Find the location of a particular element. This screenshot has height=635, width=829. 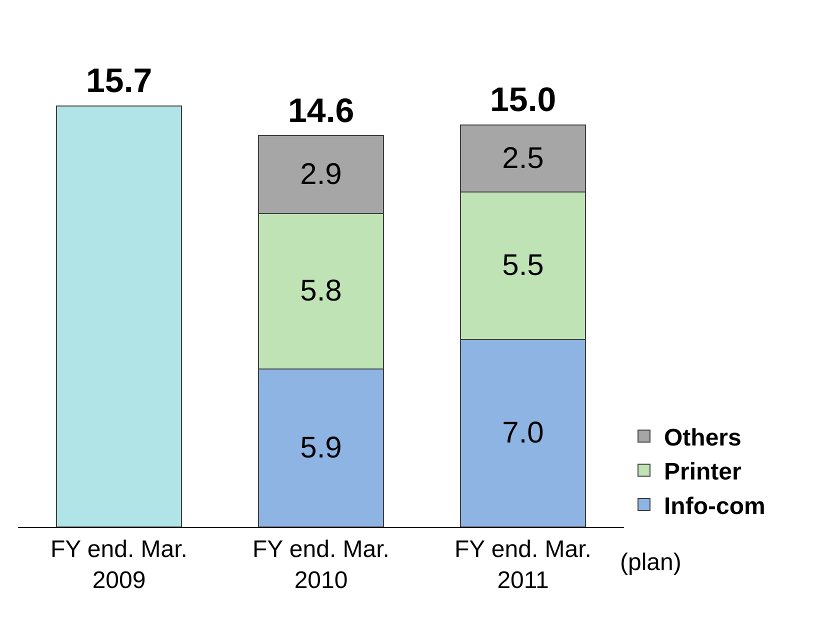

data-label: 2.5 is located at coordinates (523, 158).